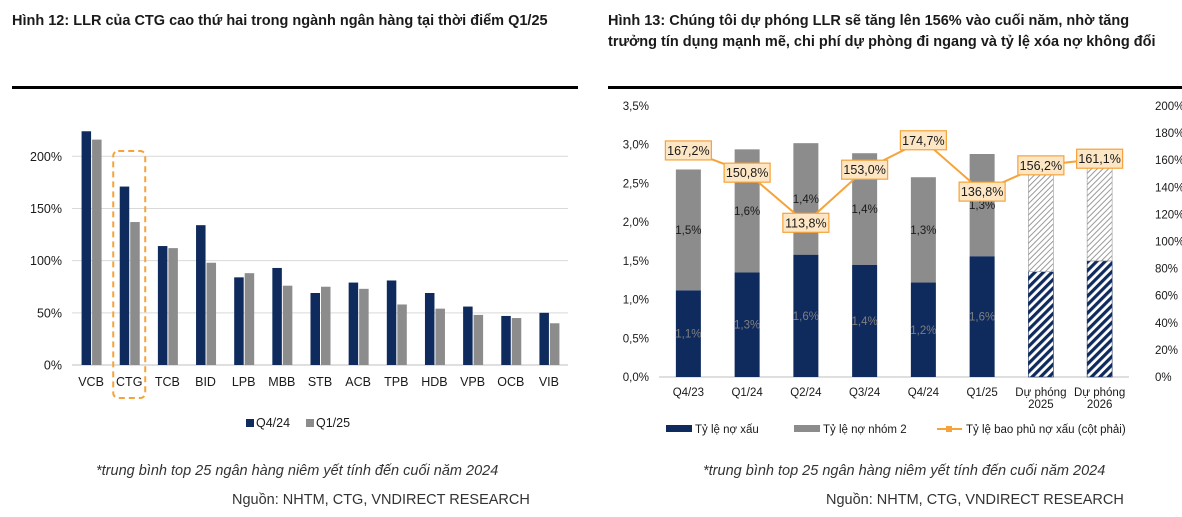 The width and height of the screenshot is (1182, 517). I want to click on x-tick-label: LPB, so click(244, 382).